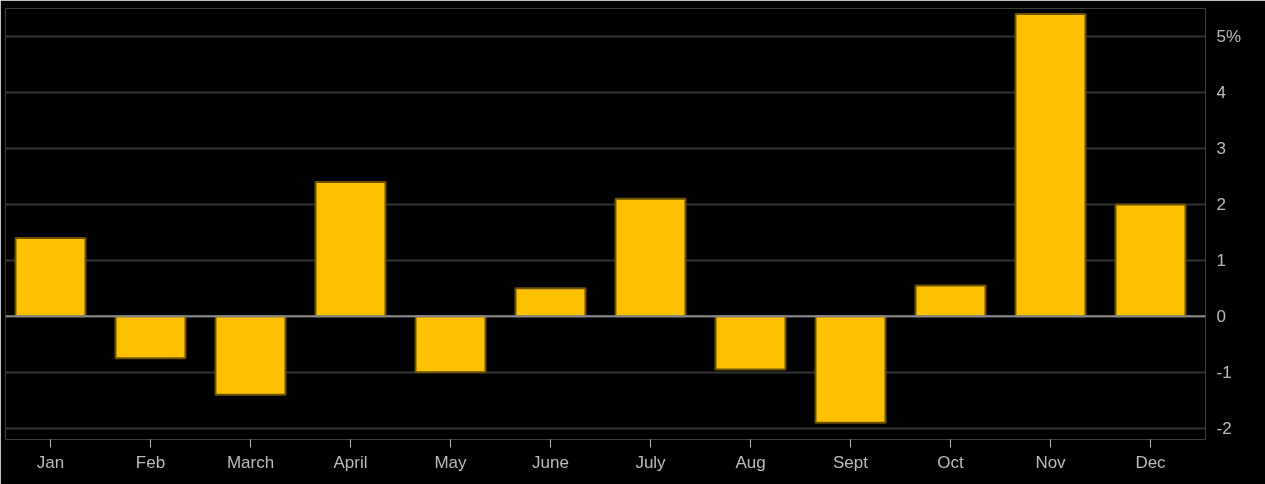 Image resolution: width=1265 pixels, height=484 pixels. What do you see at coordinates (1221, 148) in the screenshot?
I see `y-tick-label: 3` at bounding box center [1221, 148].